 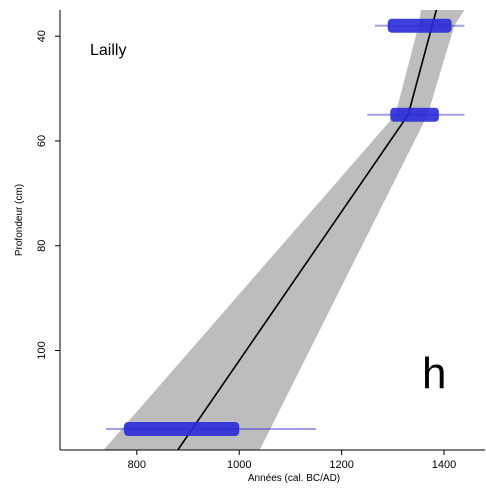 What do you see at coordinates (108, 50) in the screenshot?
I see `site-label: Lailly` at bounding box center [108, 50].